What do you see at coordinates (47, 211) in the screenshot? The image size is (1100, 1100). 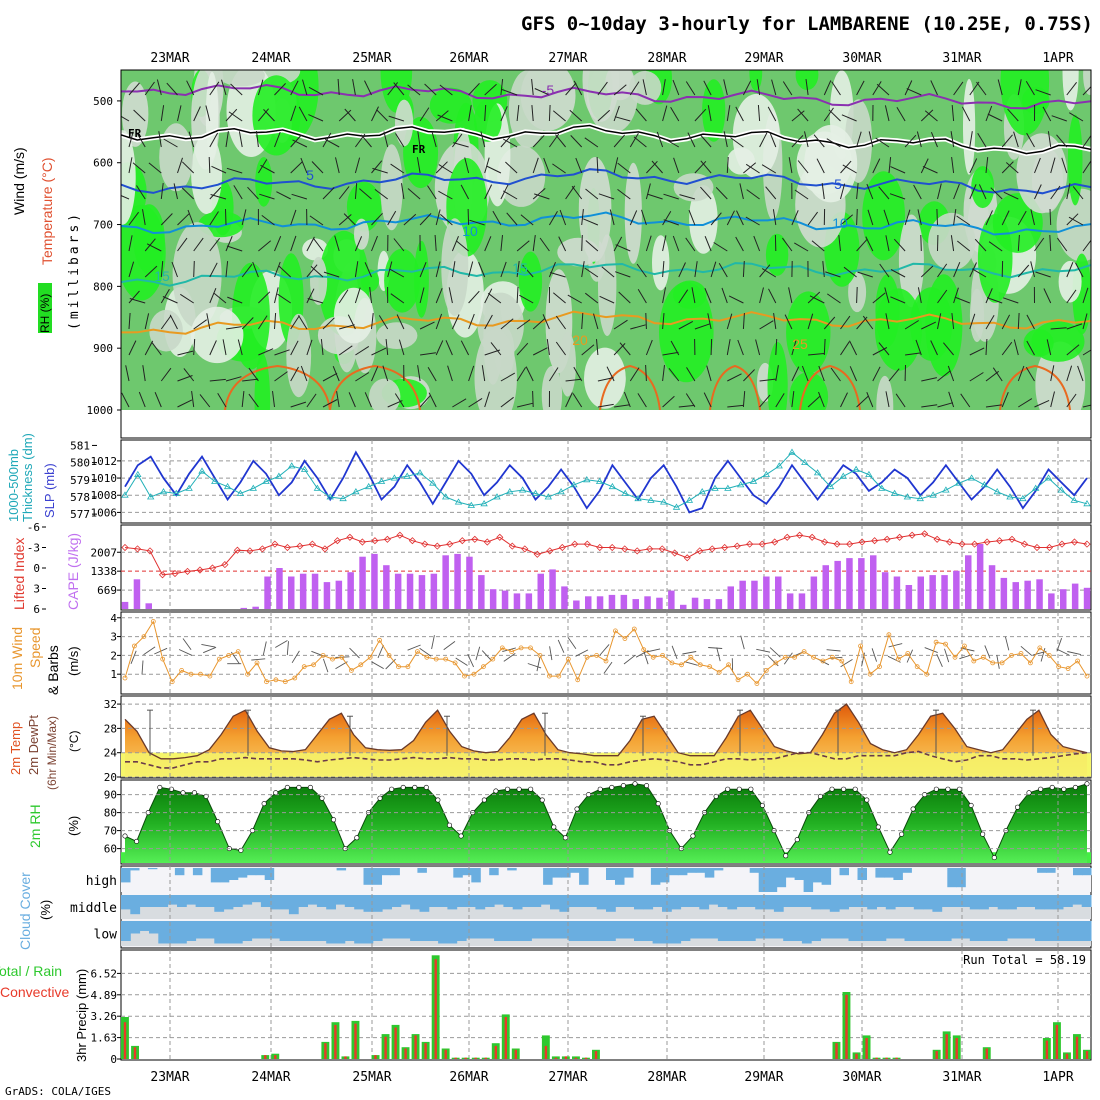 I see `upper-label-temp: Temperature (°C)` at bounding box center [47, 211].